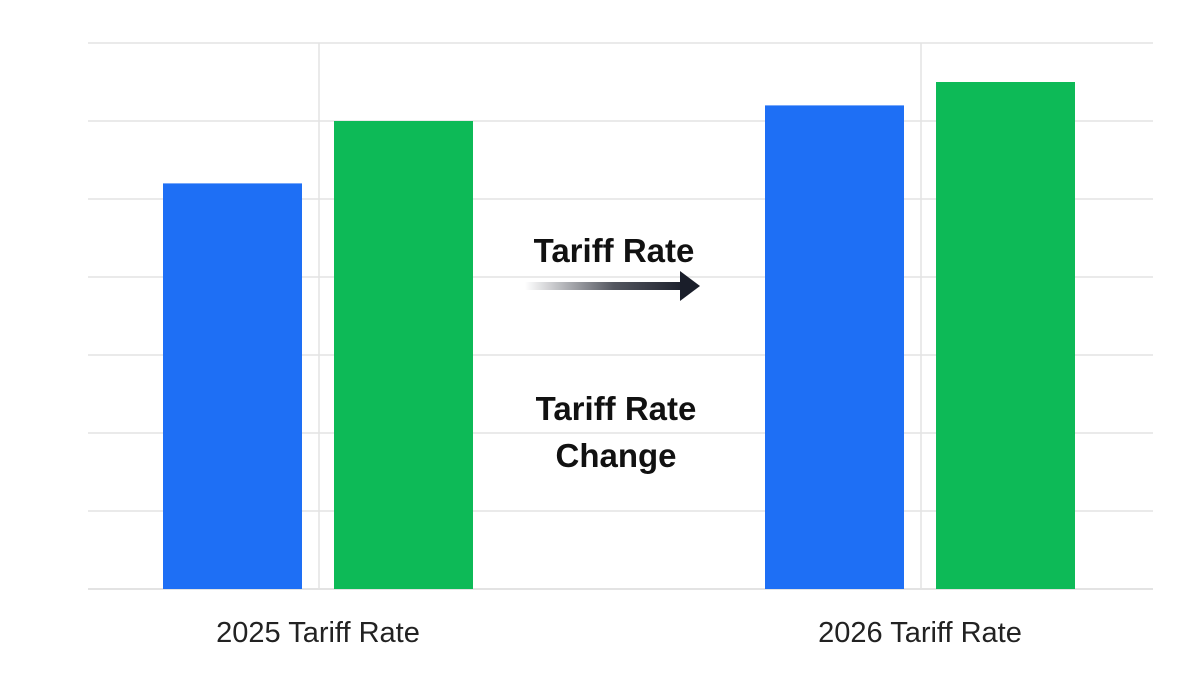 The image size is (1200, 681). Describe the element at coordinates (619, 633) in the screenshot. I see `category-labels: 2025 Tariff Rate 2026 Tariff Rate` at that location.